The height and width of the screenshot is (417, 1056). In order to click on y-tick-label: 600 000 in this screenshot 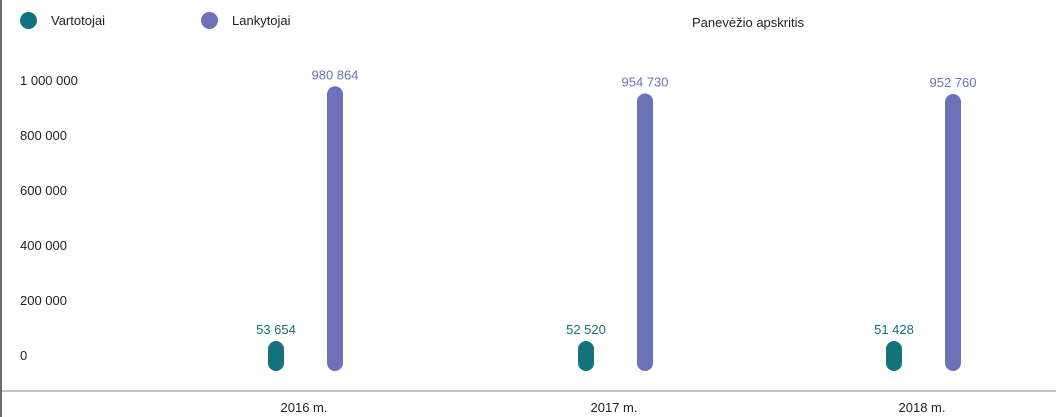, I will do `click(43, 190)`.